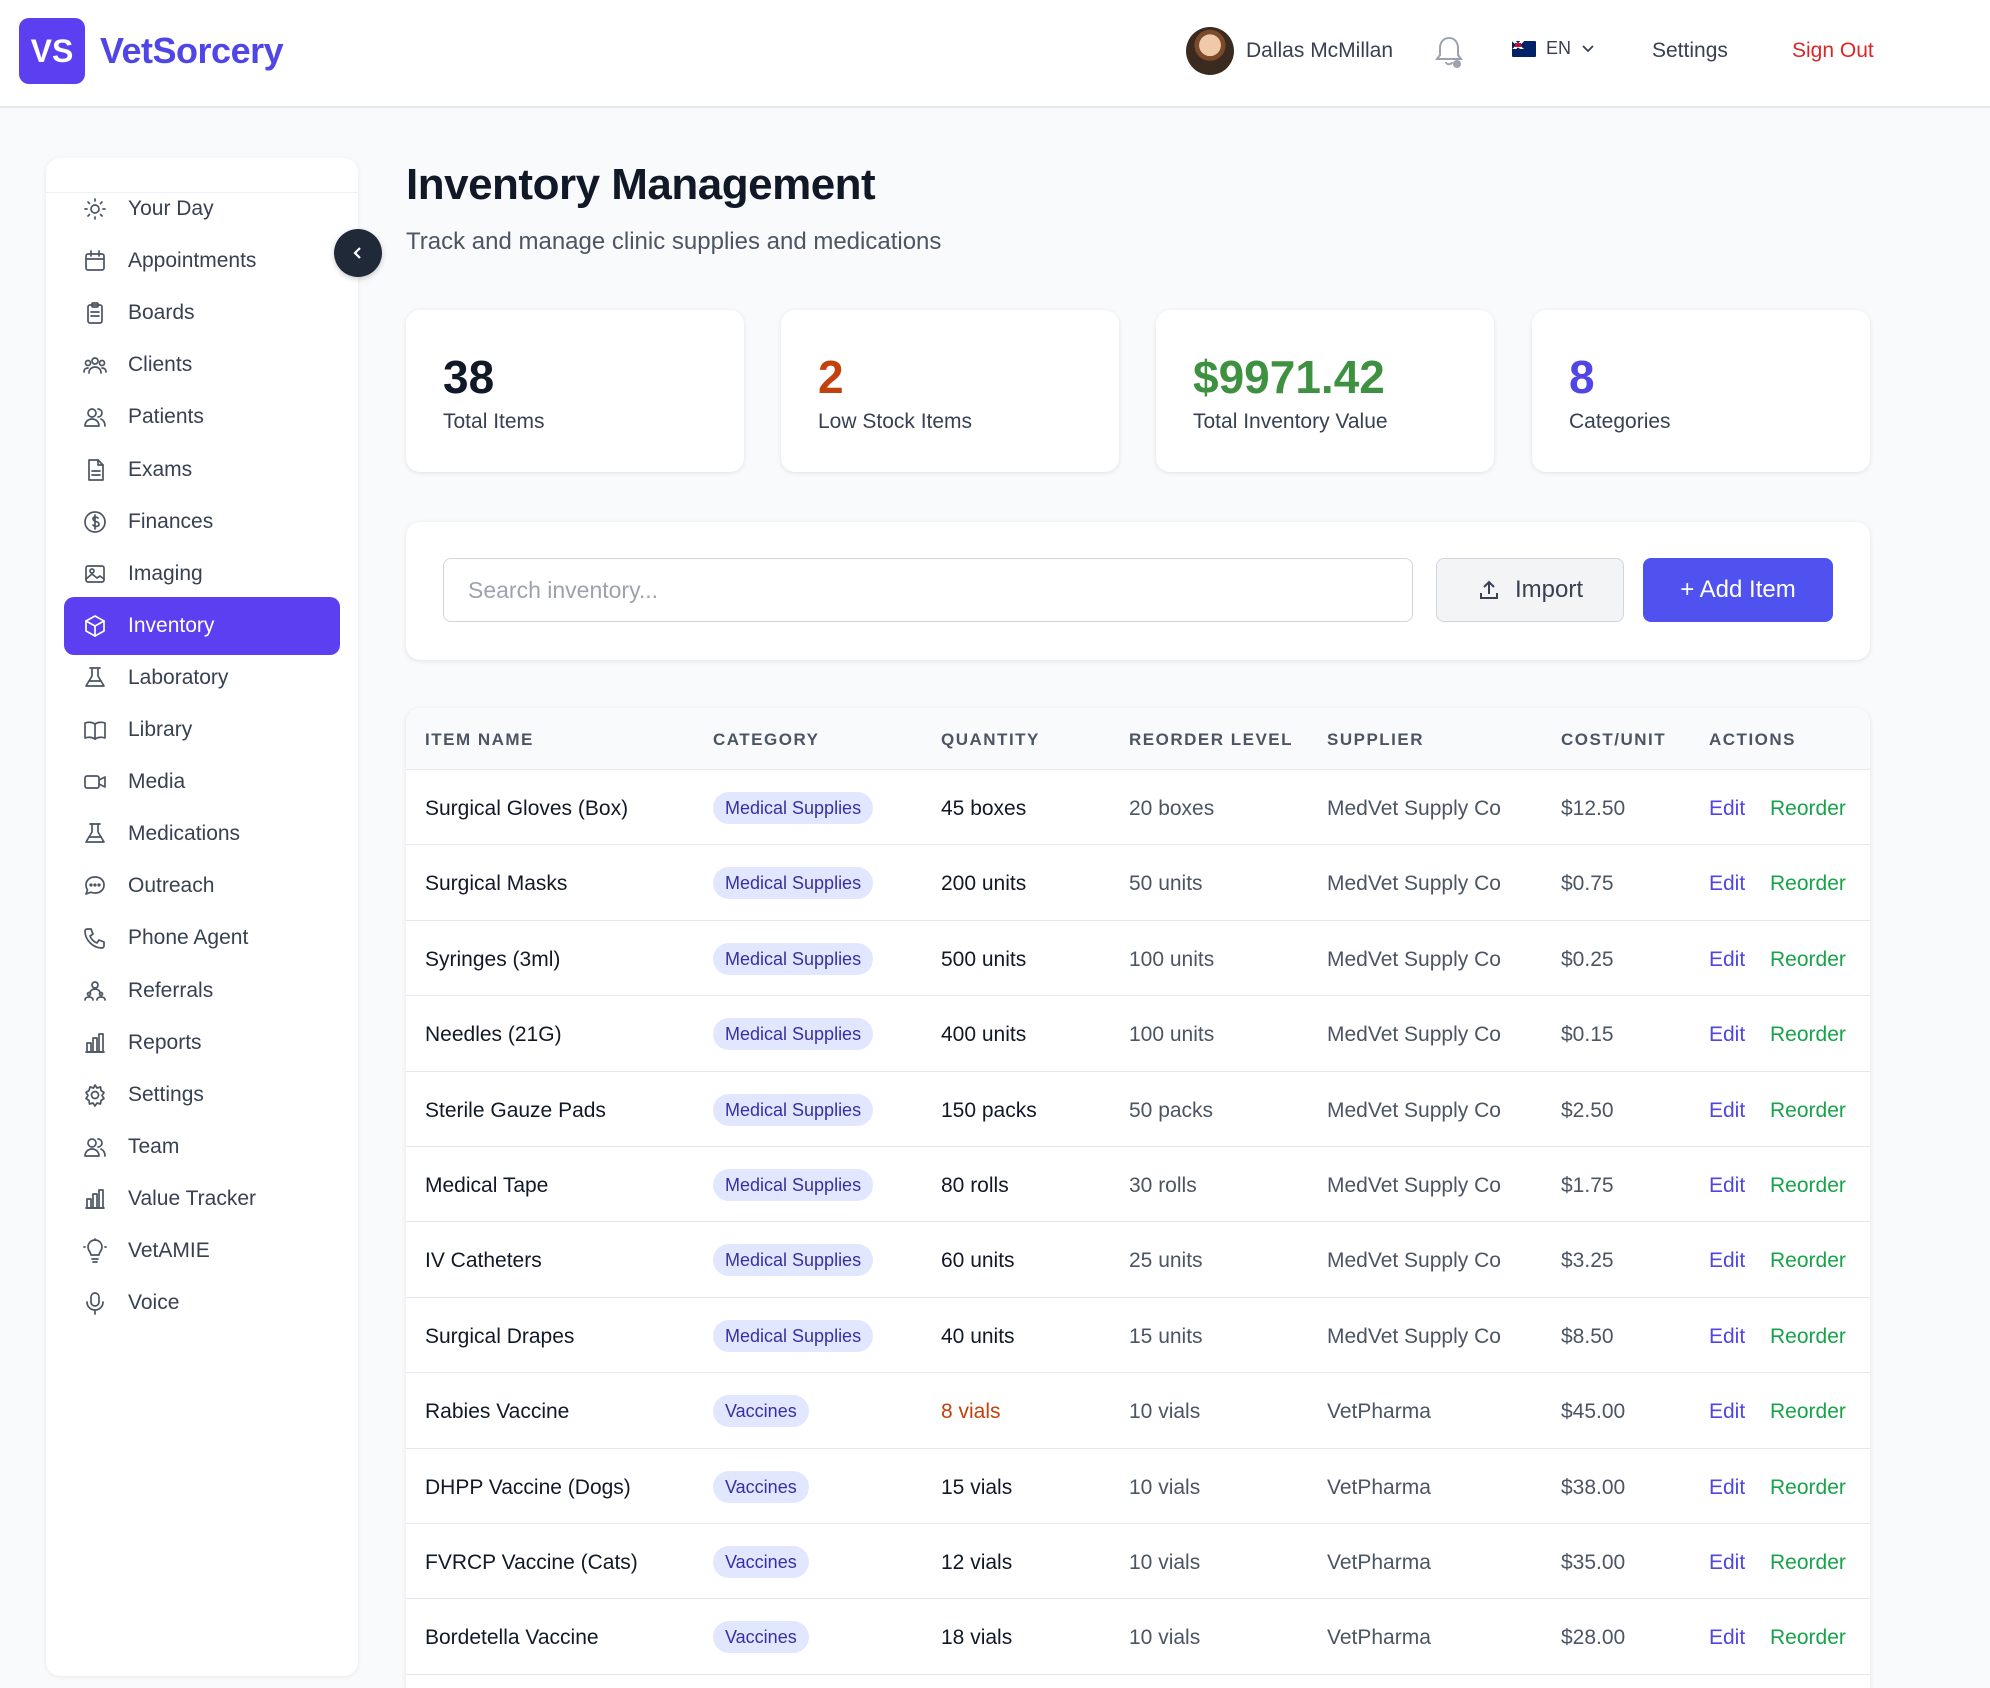 This screenshot has width=1990, height=1688. I want to click on sidebar-item-medications: Medications, so click(202, 834).